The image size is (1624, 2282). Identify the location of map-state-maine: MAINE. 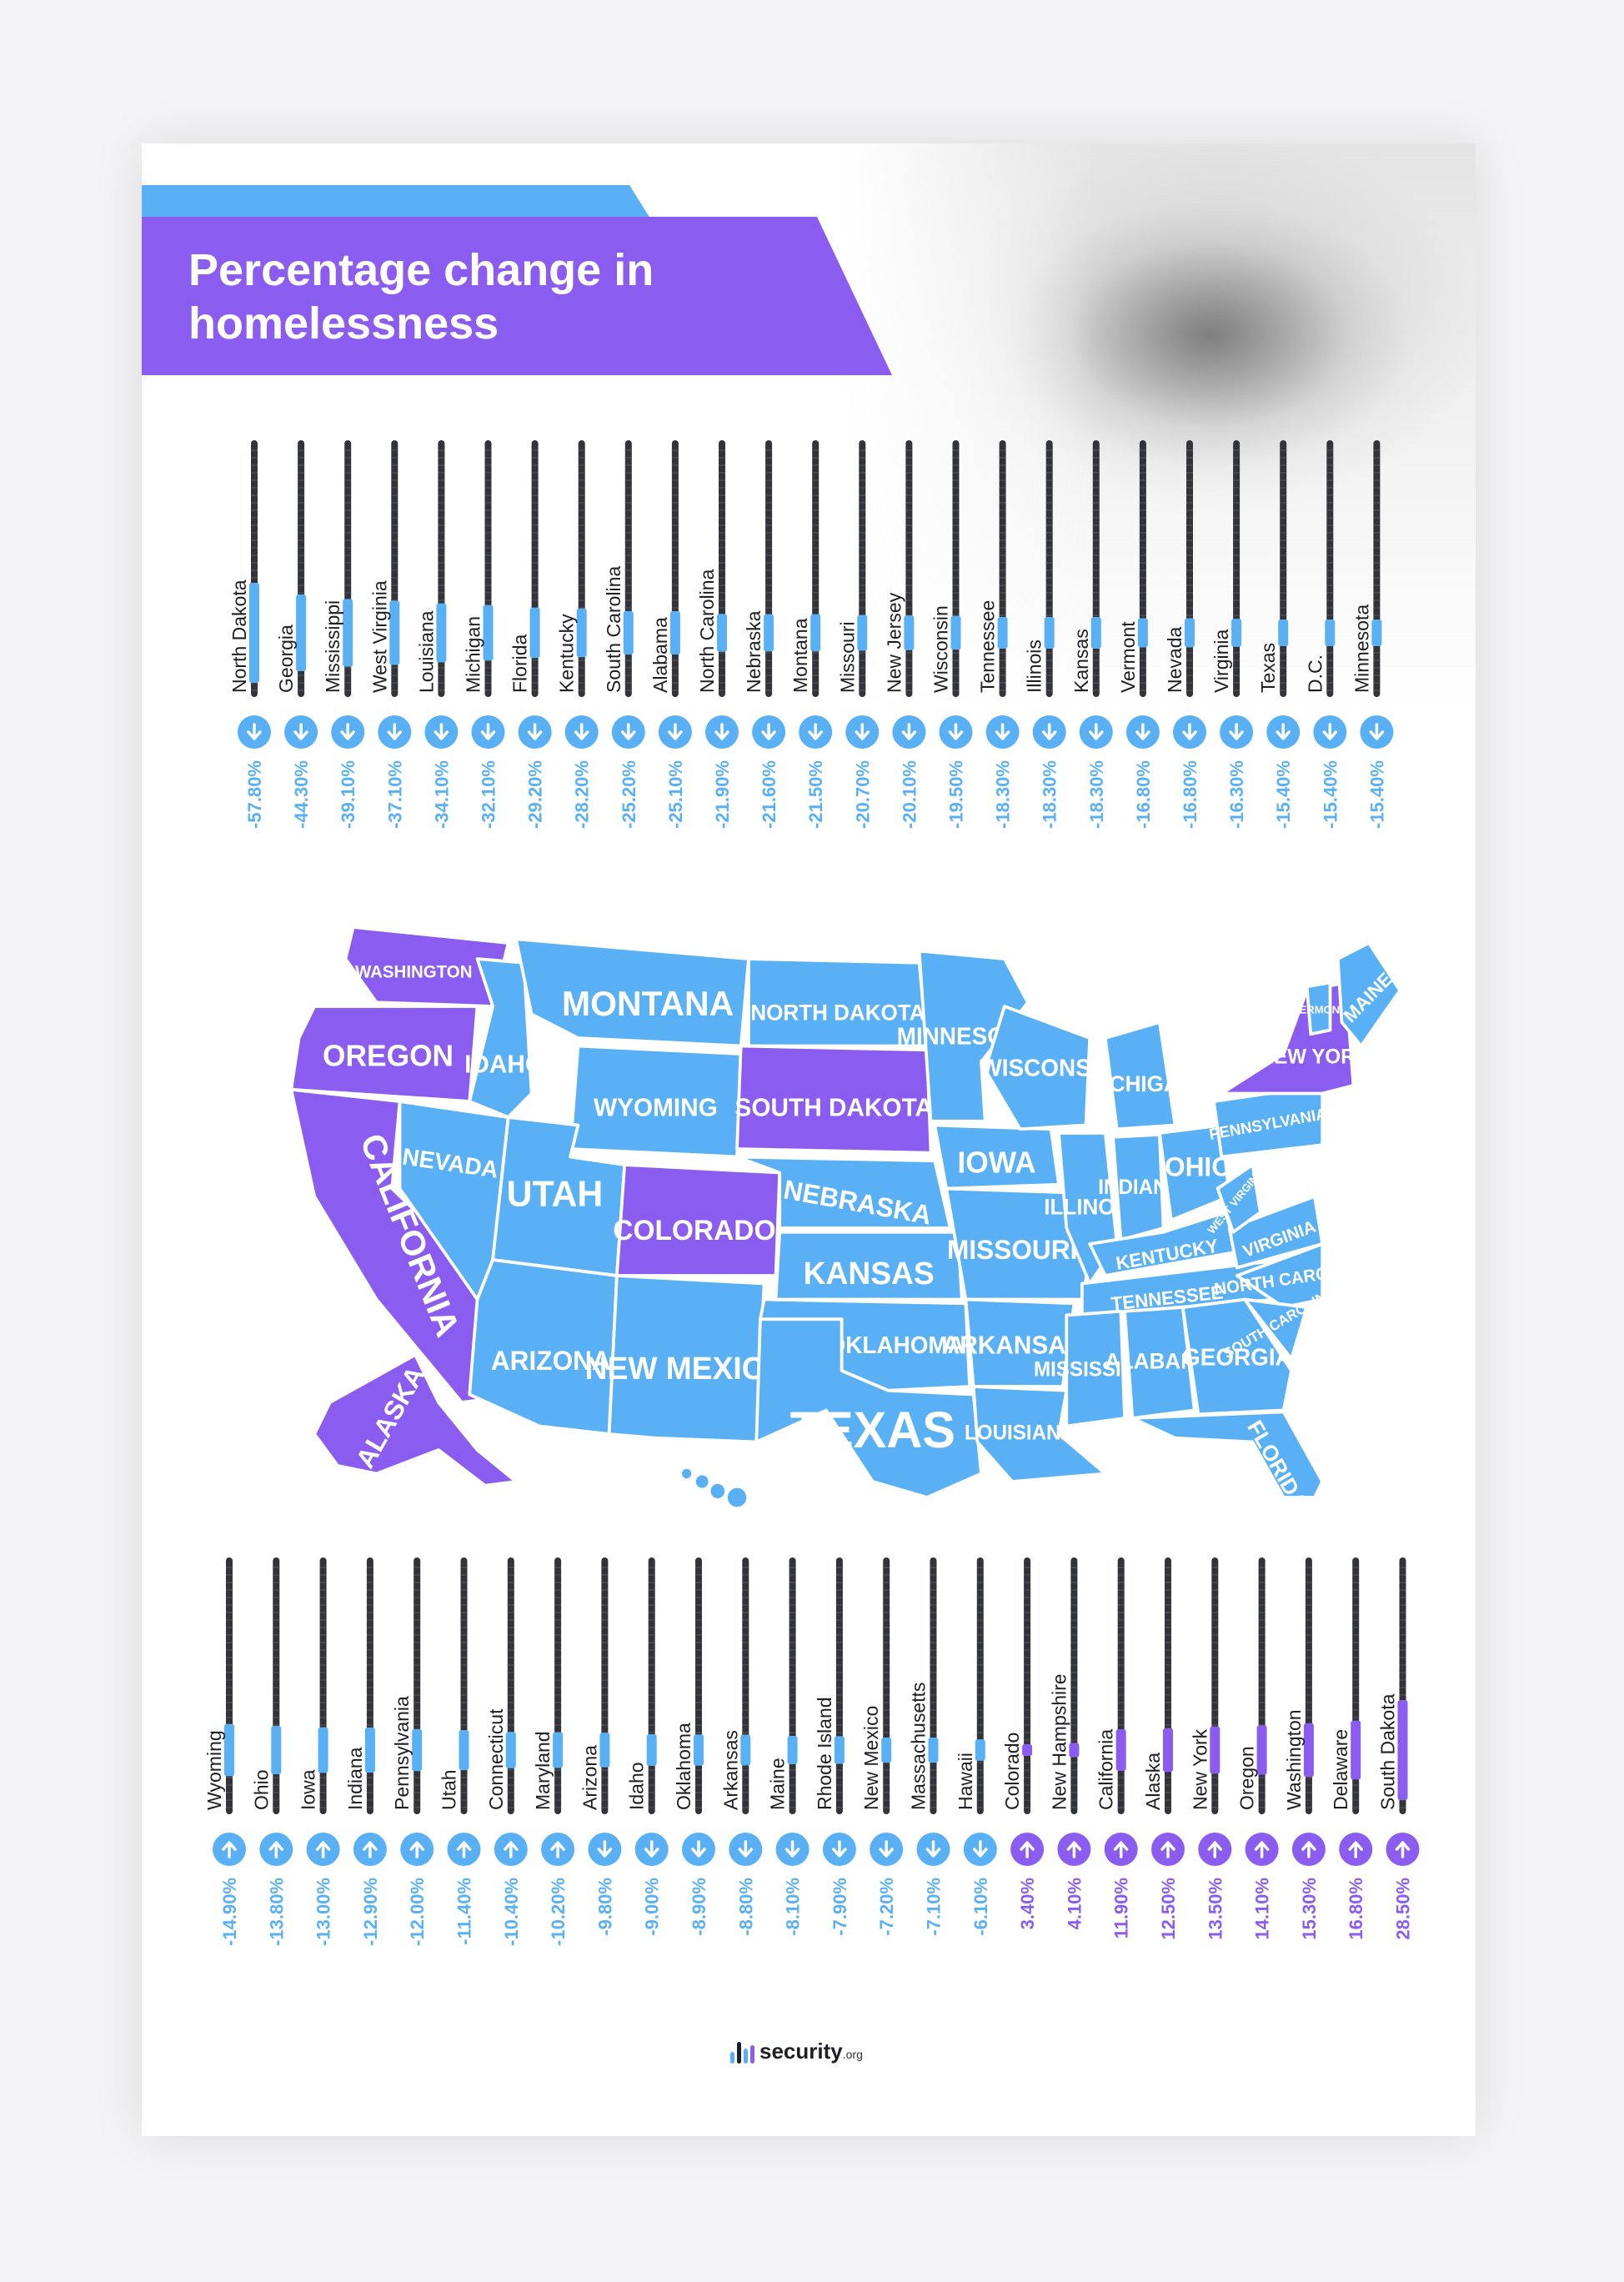
(1368, 994).